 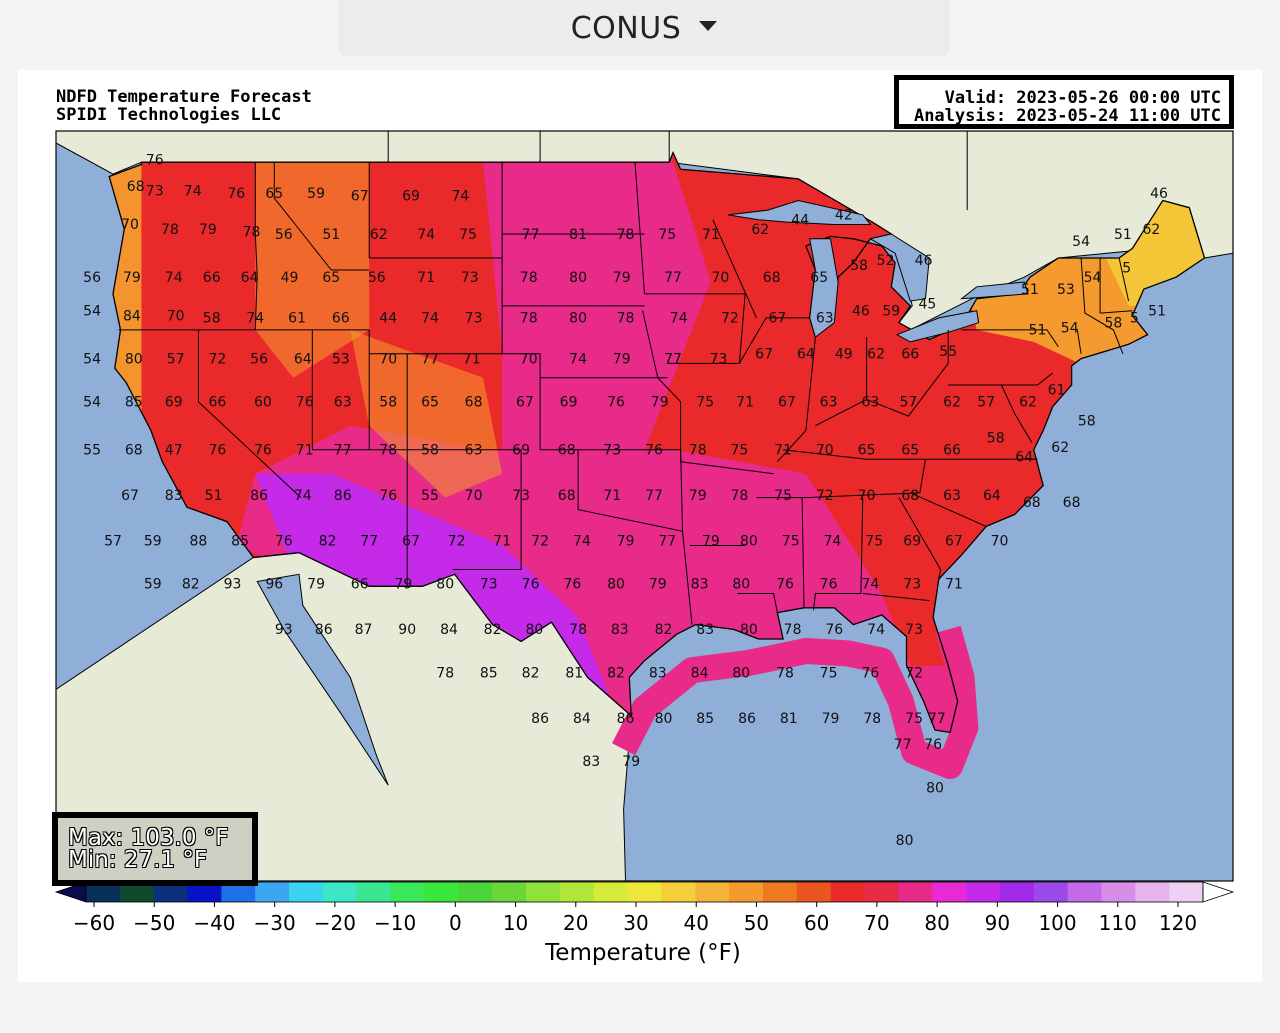 What do you see at coordinates (876, 923) in the screenshot?
I see `colorbar-tick-label: 70` at bounding box center [876, 923].